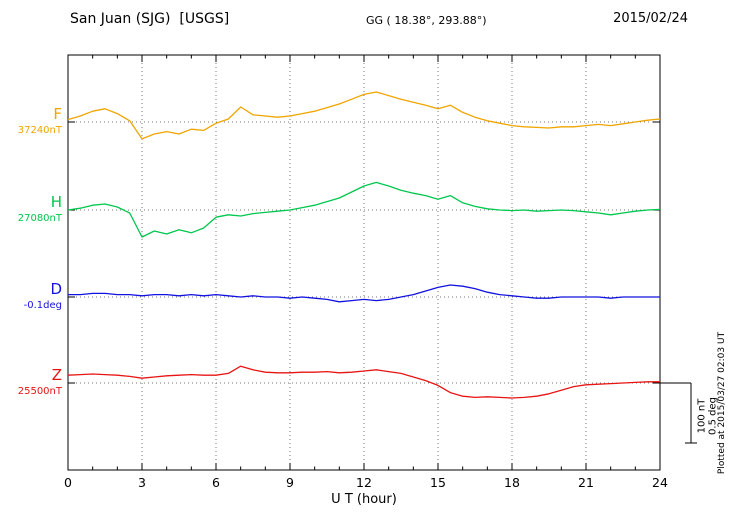  Describe the element at coordinates (364, 209) in the screenshot. I see `trace-h` at that location.